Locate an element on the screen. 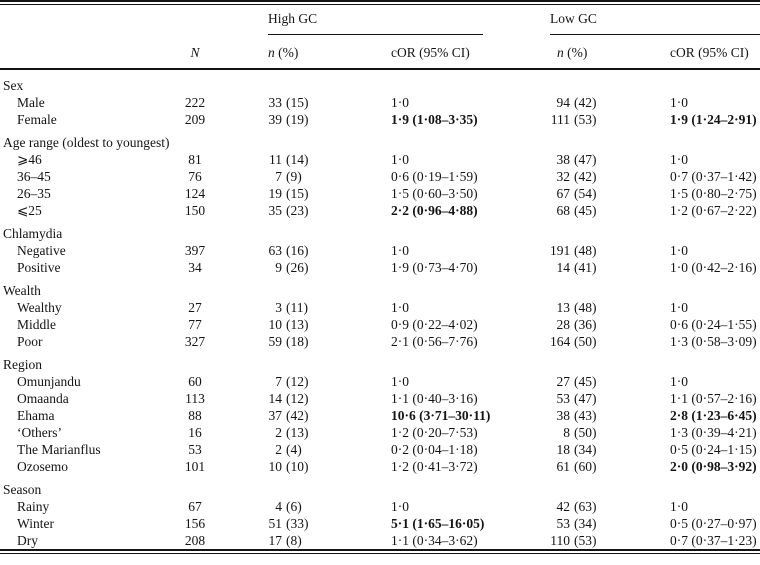  row-label: 36–45 is located at coordinates (34, 176).